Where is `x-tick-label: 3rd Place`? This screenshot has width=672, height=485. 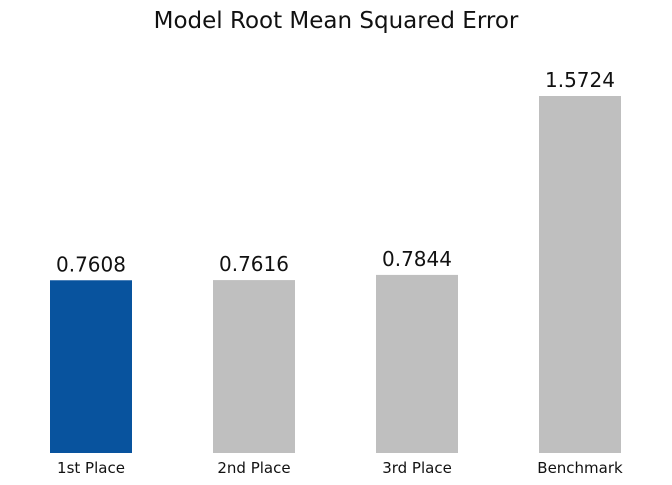
x-tick-label: 3rd Place is located at coordinates (417, 468).